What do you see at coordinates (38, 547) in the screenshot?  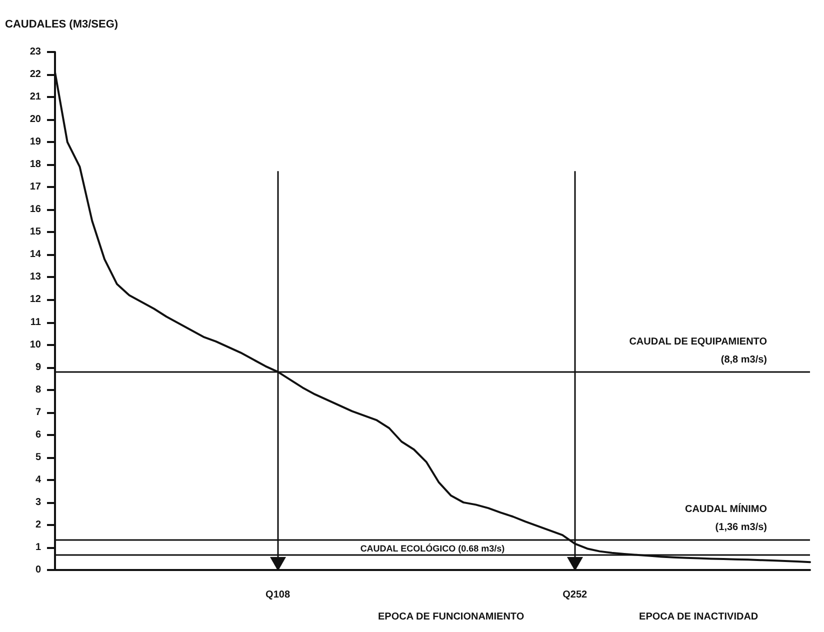 I see `y-tick-label: 1` at bounding box center [38, 547].